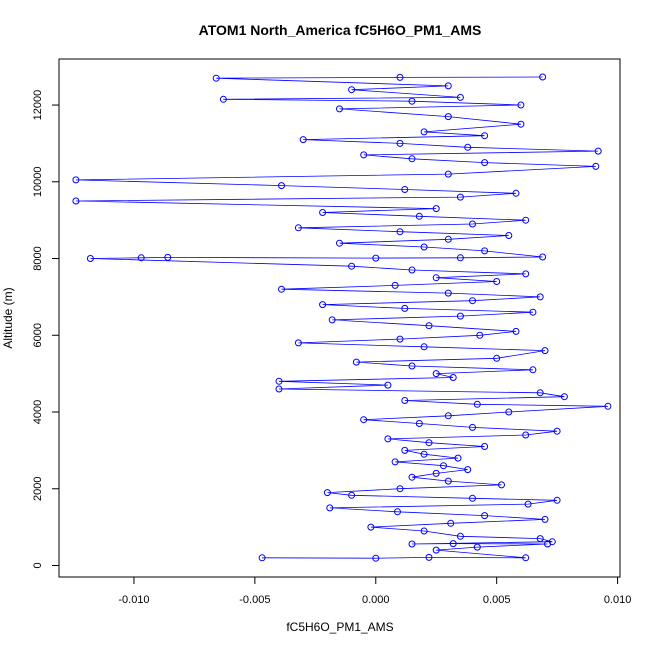  What do you see at coordinates (339, 627) in the screenshot?
I see `x-axis-label: fC5H6O_PM1_AMS` at bounding box center [339, 627].